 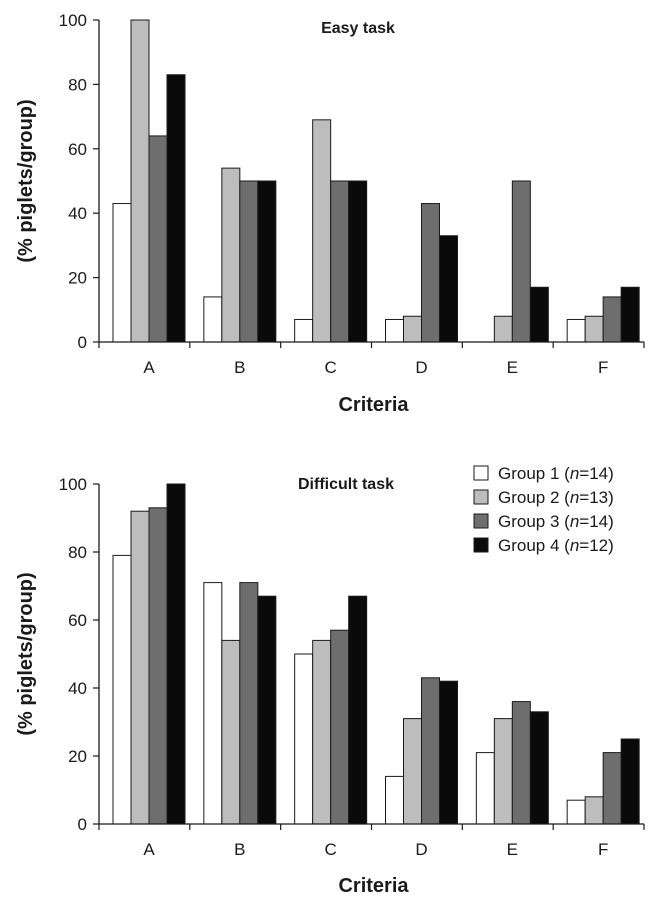 What do you see at coordinates (346, 484) in the screenshot?
I see `chart-title: Difficult task` at bounding box center [346, 484].